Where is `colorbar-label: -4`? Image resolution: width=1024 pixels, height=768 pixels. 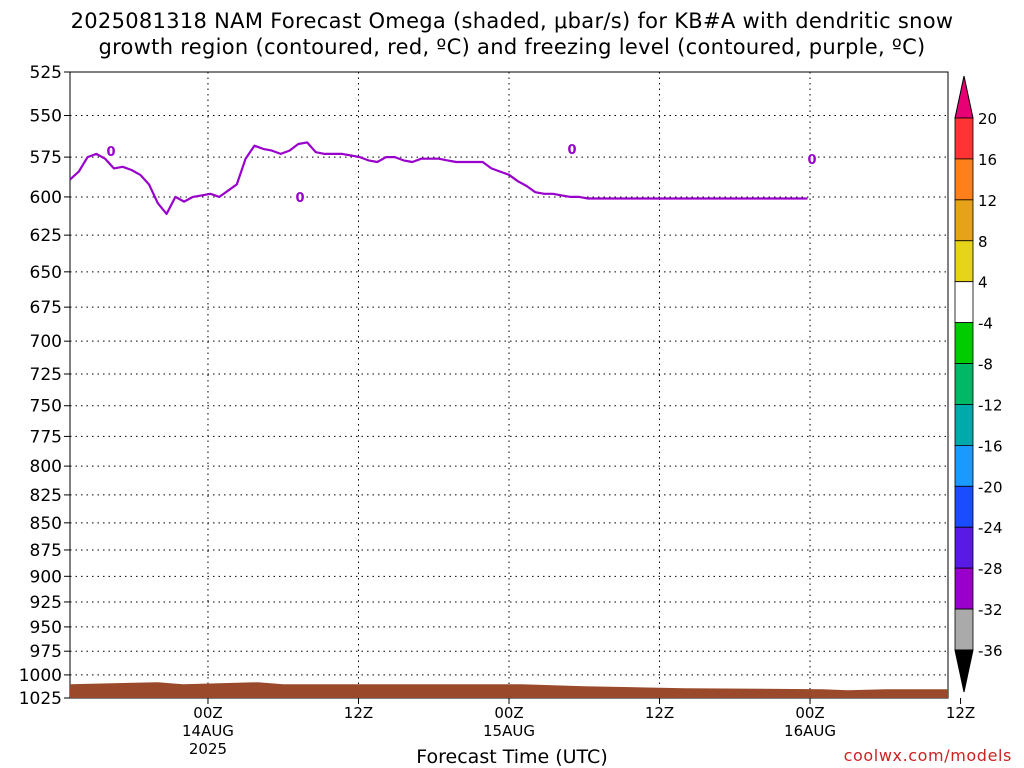 colorbar-label: -4 is located at coordinates (985, 324).